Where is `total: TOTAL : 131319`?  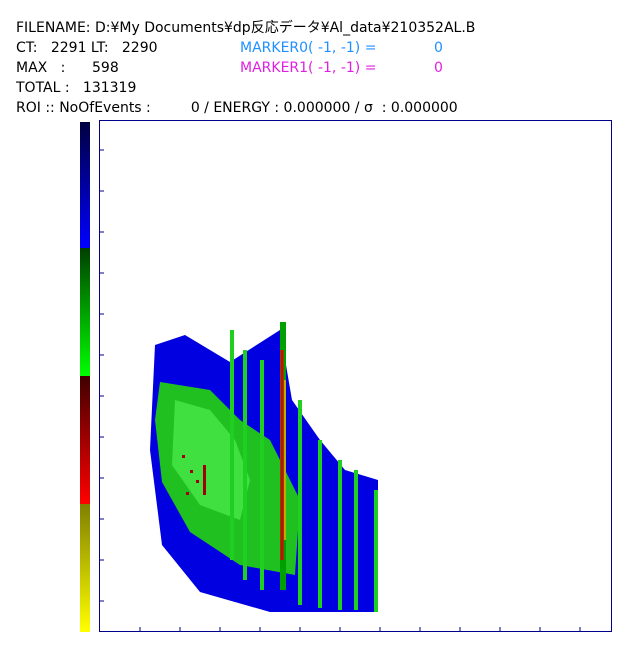
total: TOTAL : 131319 is located at coordinates (75, 88).